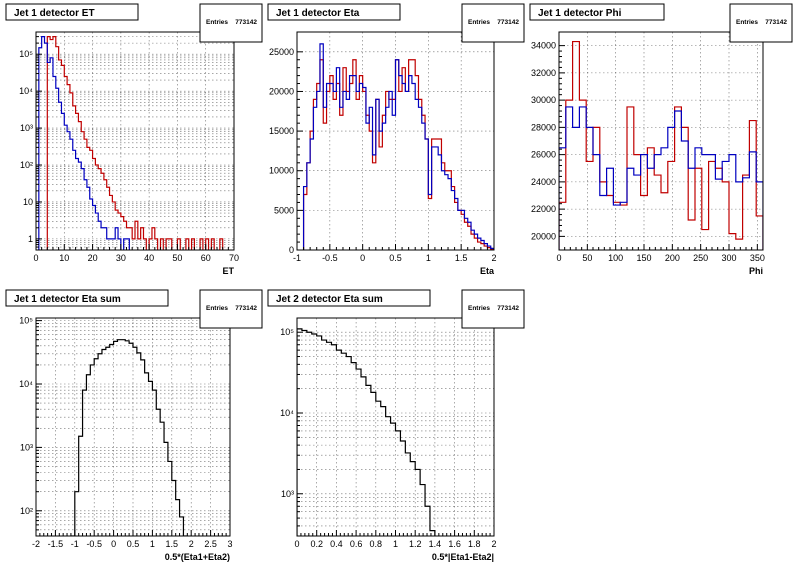 This screenshot has width=796, height=572. I want to click on x-tick-label: 2, so click(191, 544).